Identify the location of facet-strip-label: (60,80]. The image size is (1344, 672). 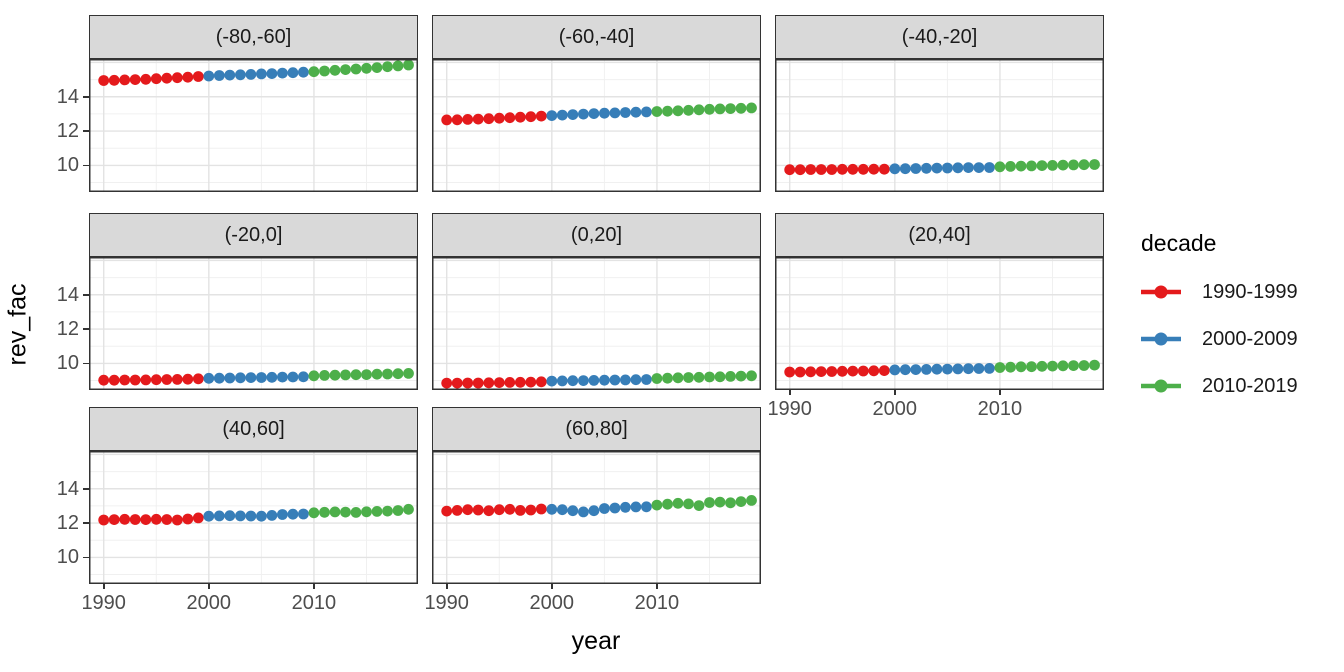
(596, 429).